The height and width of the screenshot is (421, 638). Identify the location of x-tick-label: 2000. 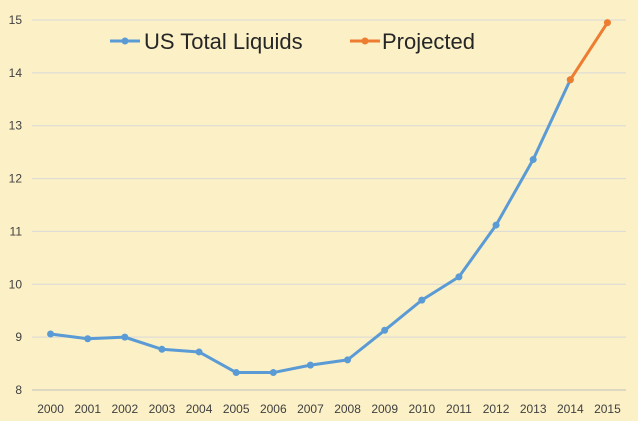
(50, 409).